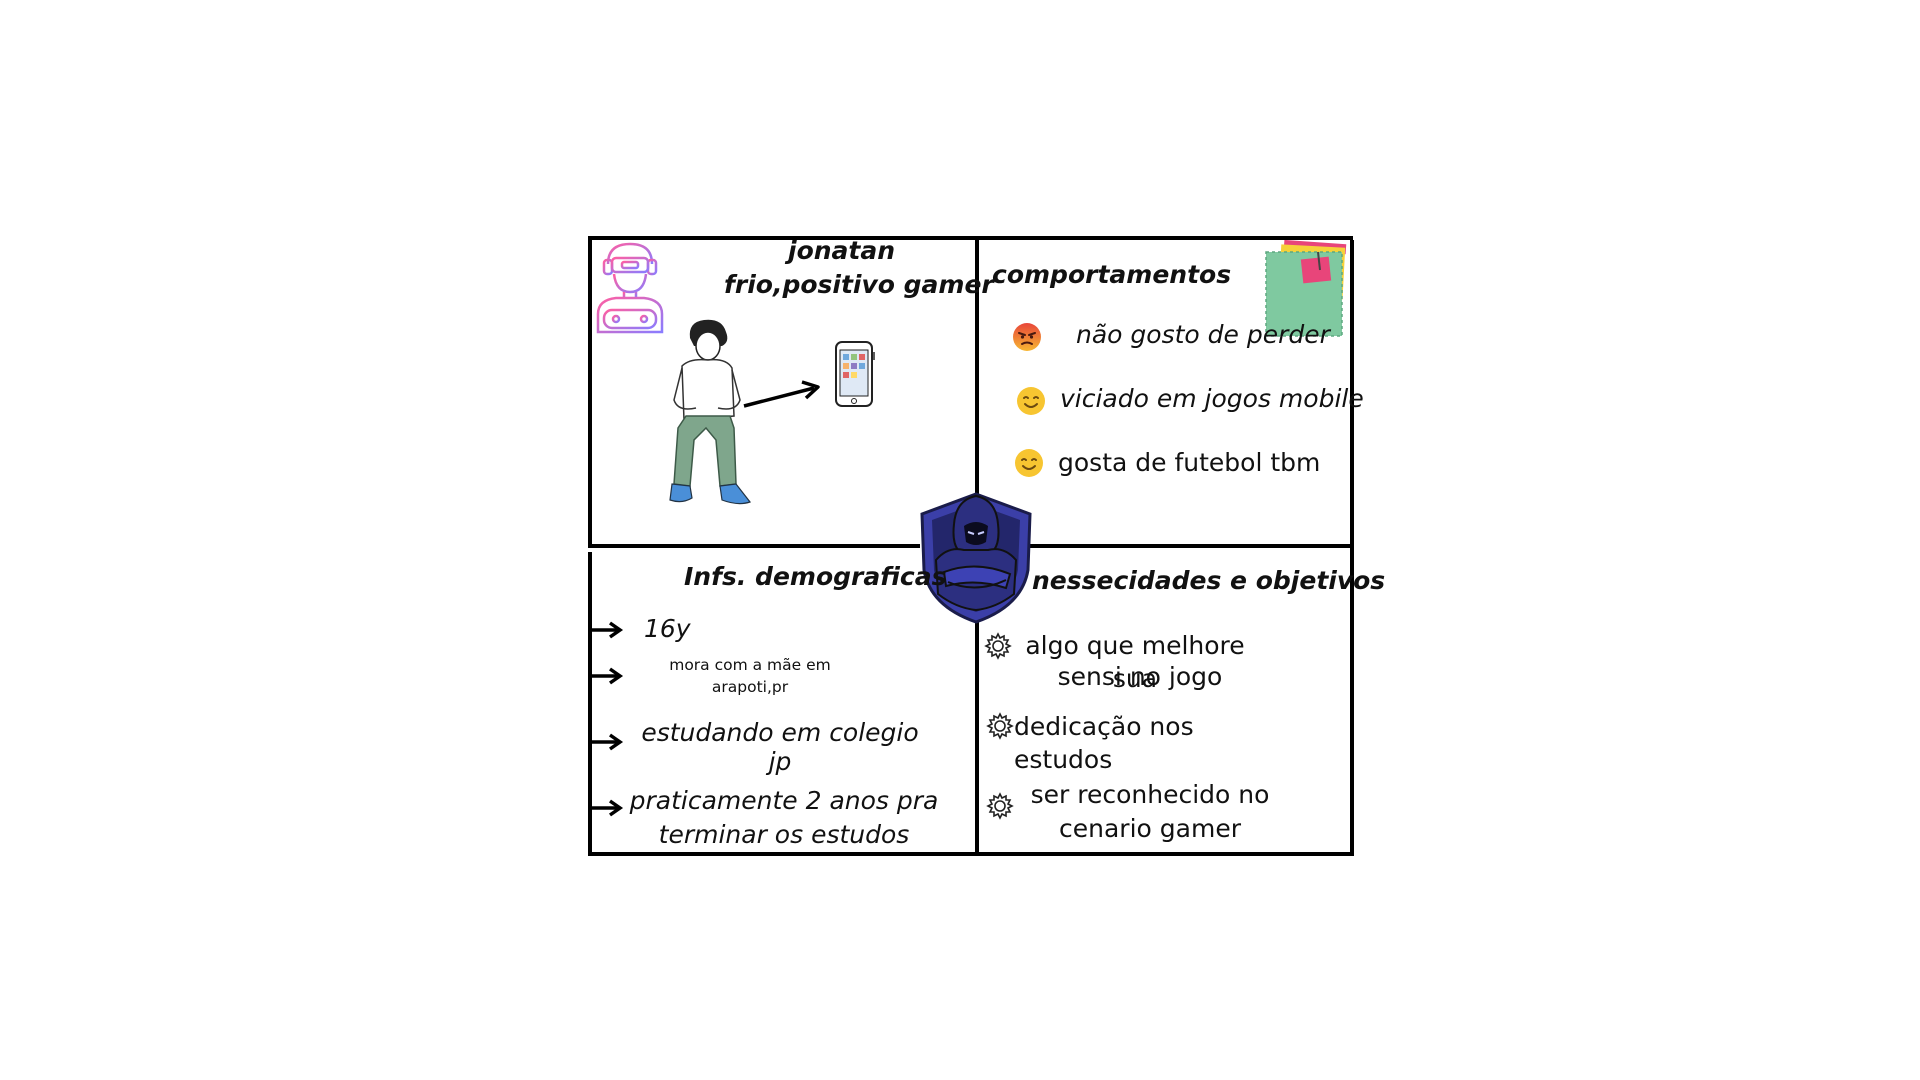  Describe the element at coordinates (781, 395) in the screenshot. I see `arrow-to-phone-icon` at that location.